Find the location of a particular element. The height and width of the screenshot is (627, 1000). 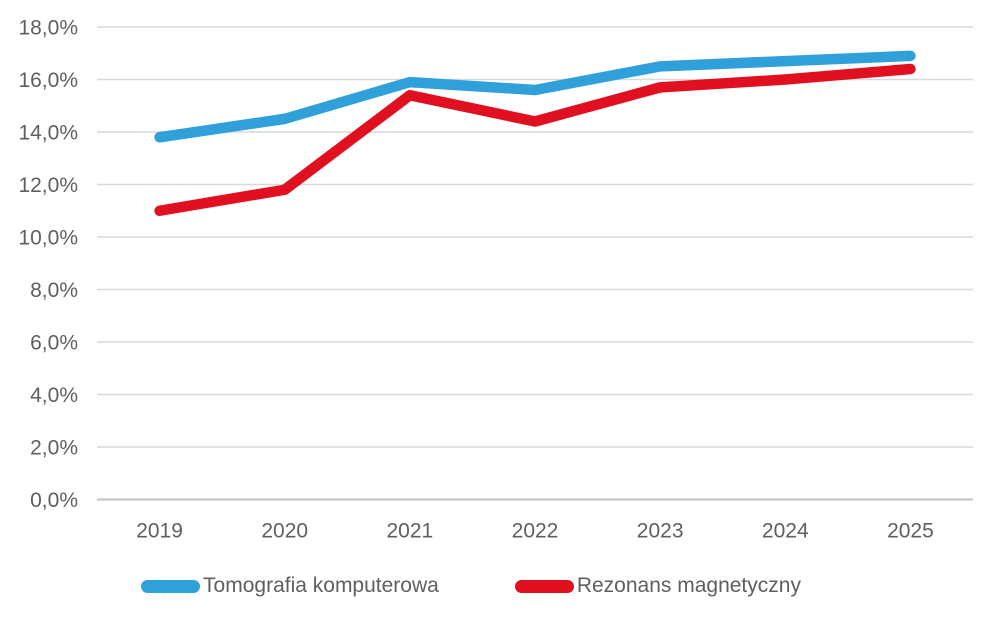

y-tick-label: 2,0% is located at coordinates (54, 448).